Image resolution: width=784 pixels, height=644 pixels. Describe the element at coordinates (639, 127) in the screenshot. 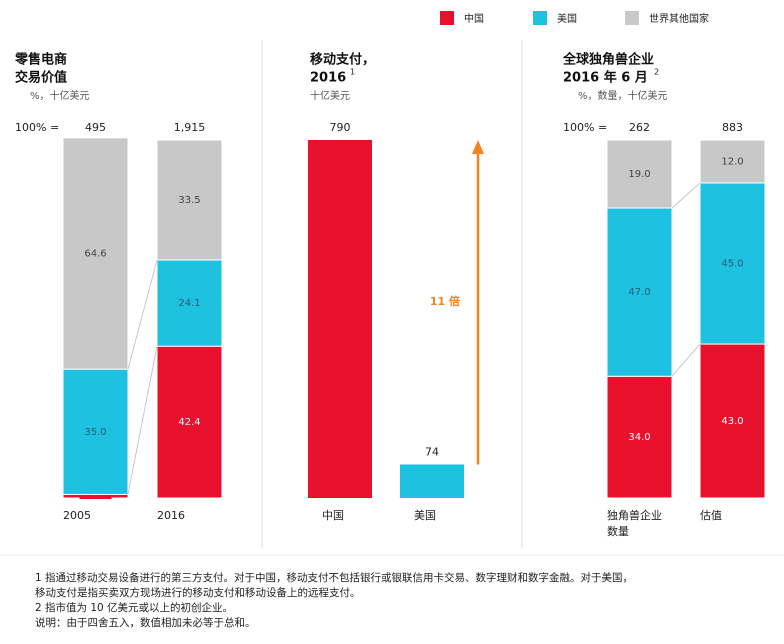

I see `total-label: 262` at that location.